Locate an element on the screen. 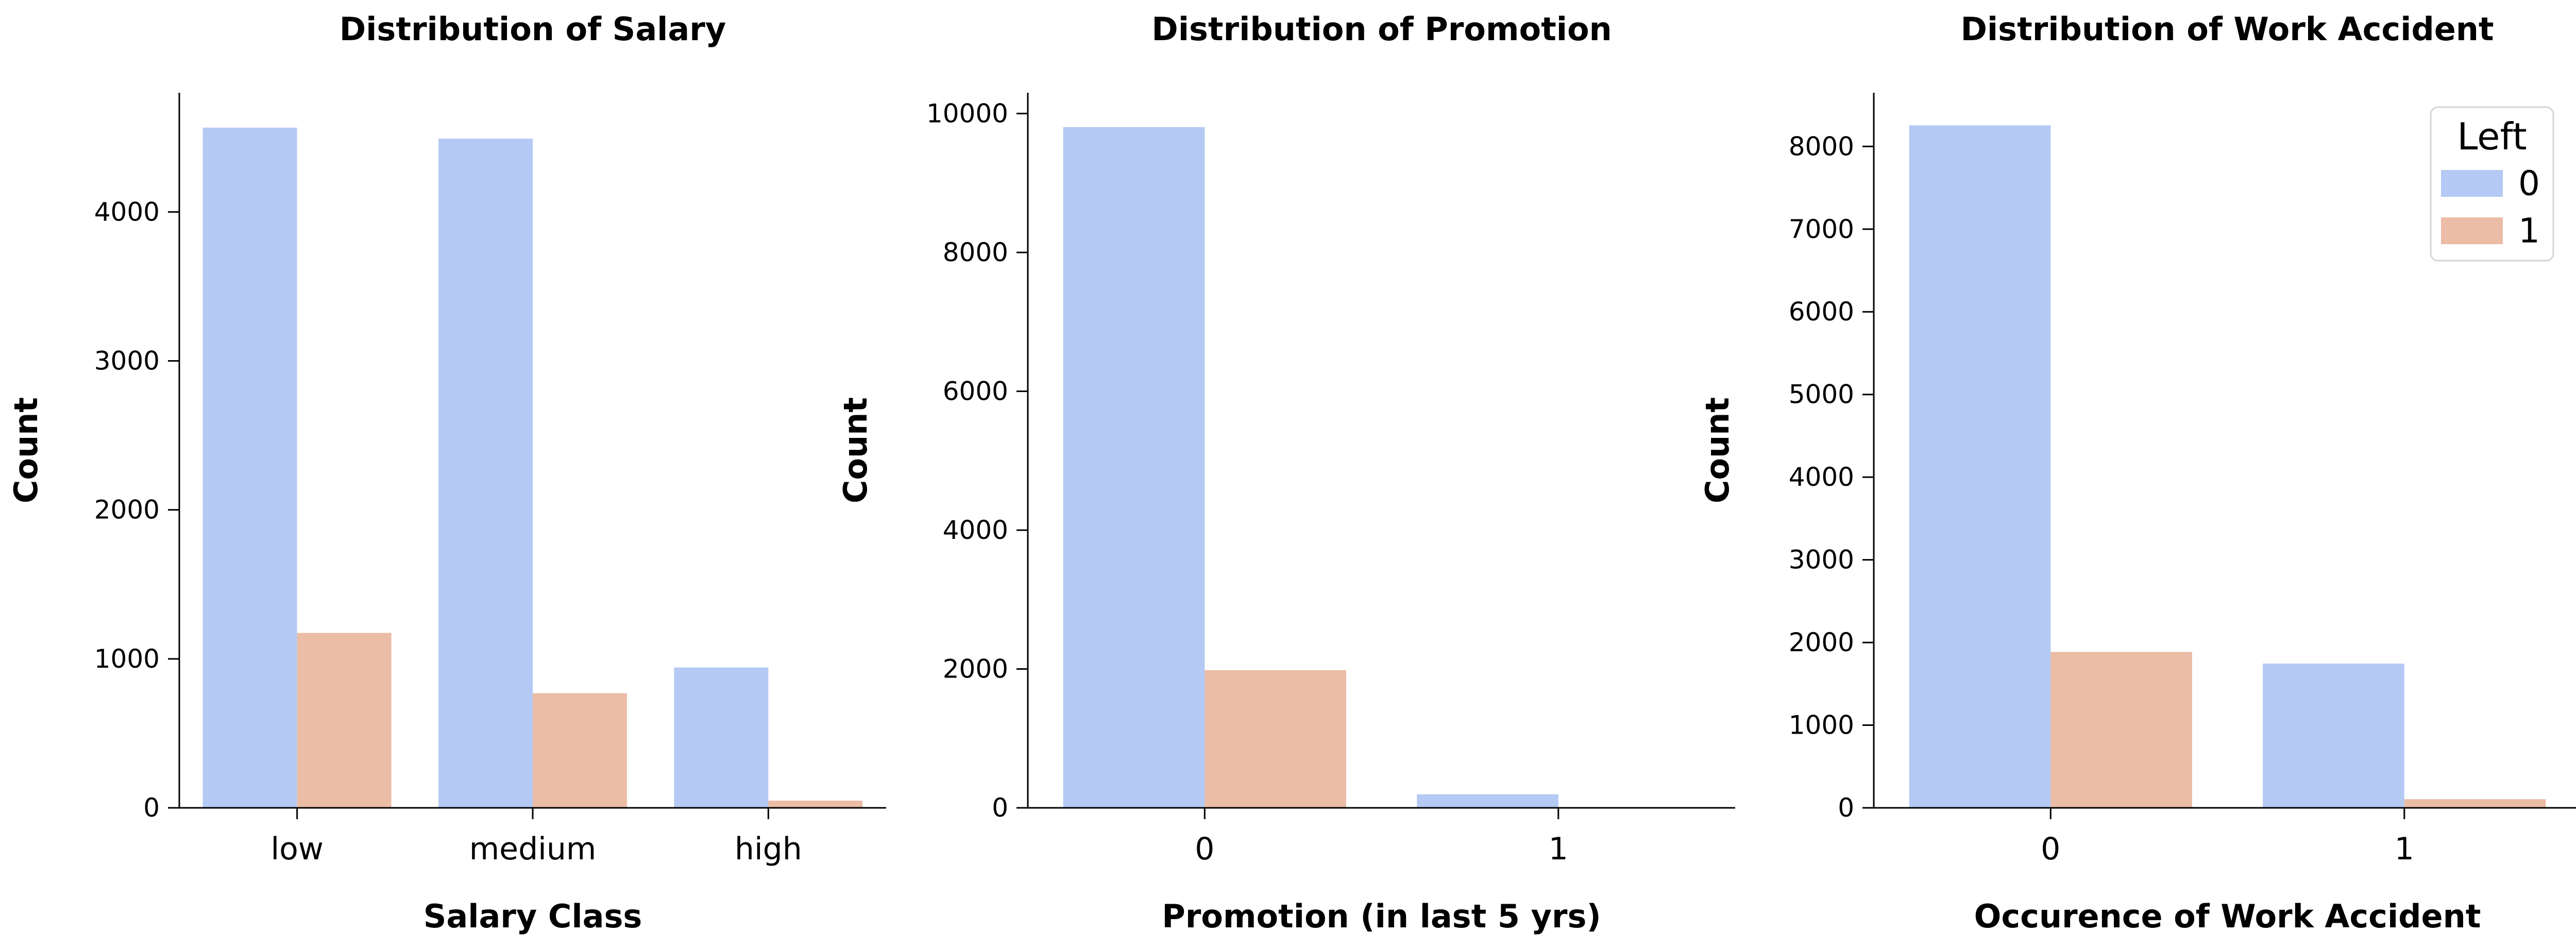  legend: Left 0 1 is located at coordinates (2492, 184).